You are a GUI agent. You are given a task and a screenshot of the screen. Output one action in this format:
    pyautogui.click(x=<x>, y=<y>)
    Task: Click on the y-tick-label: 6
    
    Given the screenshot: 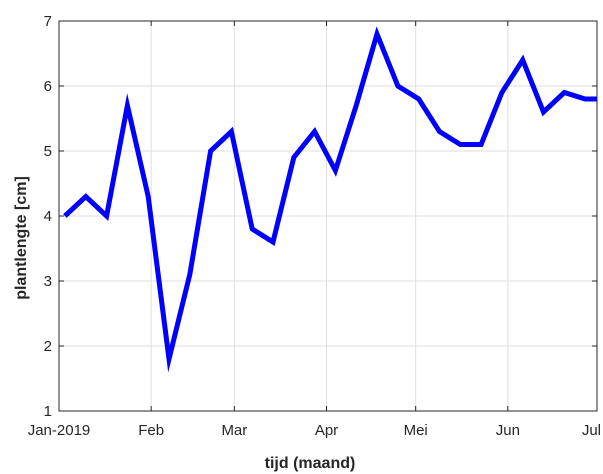 What is the action you would take?
    pyautogui.click(x=48, y=86)
    